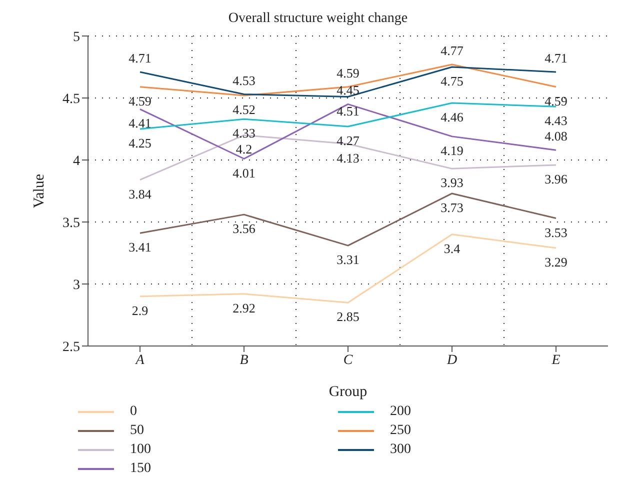 This screenshot has height=498, width=638. What do you see at coordinates (140, 247) in the screenshot?
I see `data-label: 3.41` at bounding box center [140, 247].